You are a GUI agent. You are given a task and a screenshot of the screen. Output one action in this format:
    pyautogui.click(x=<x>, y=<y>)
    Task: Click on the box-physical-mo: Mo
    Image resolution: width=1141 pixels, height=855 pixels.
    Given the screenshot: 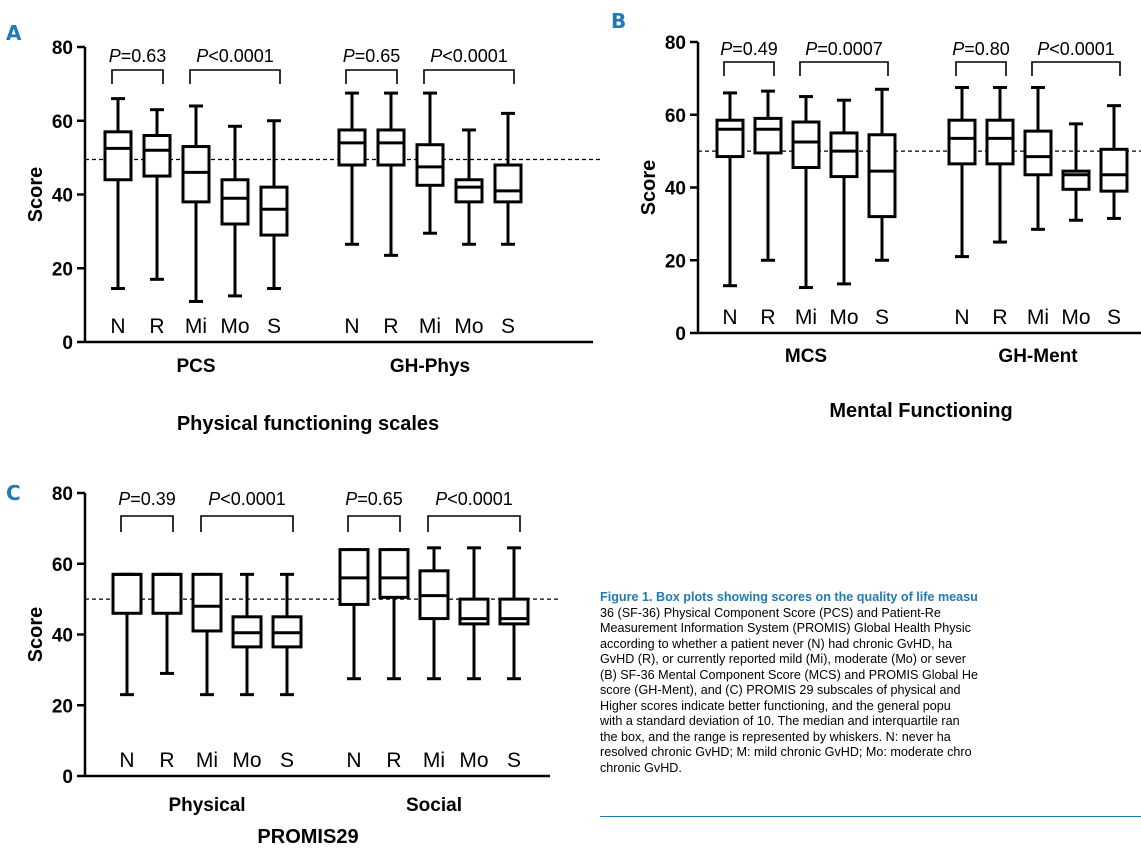 What is the action you would take?
    pyautogui.click(x=247, y=672)
    